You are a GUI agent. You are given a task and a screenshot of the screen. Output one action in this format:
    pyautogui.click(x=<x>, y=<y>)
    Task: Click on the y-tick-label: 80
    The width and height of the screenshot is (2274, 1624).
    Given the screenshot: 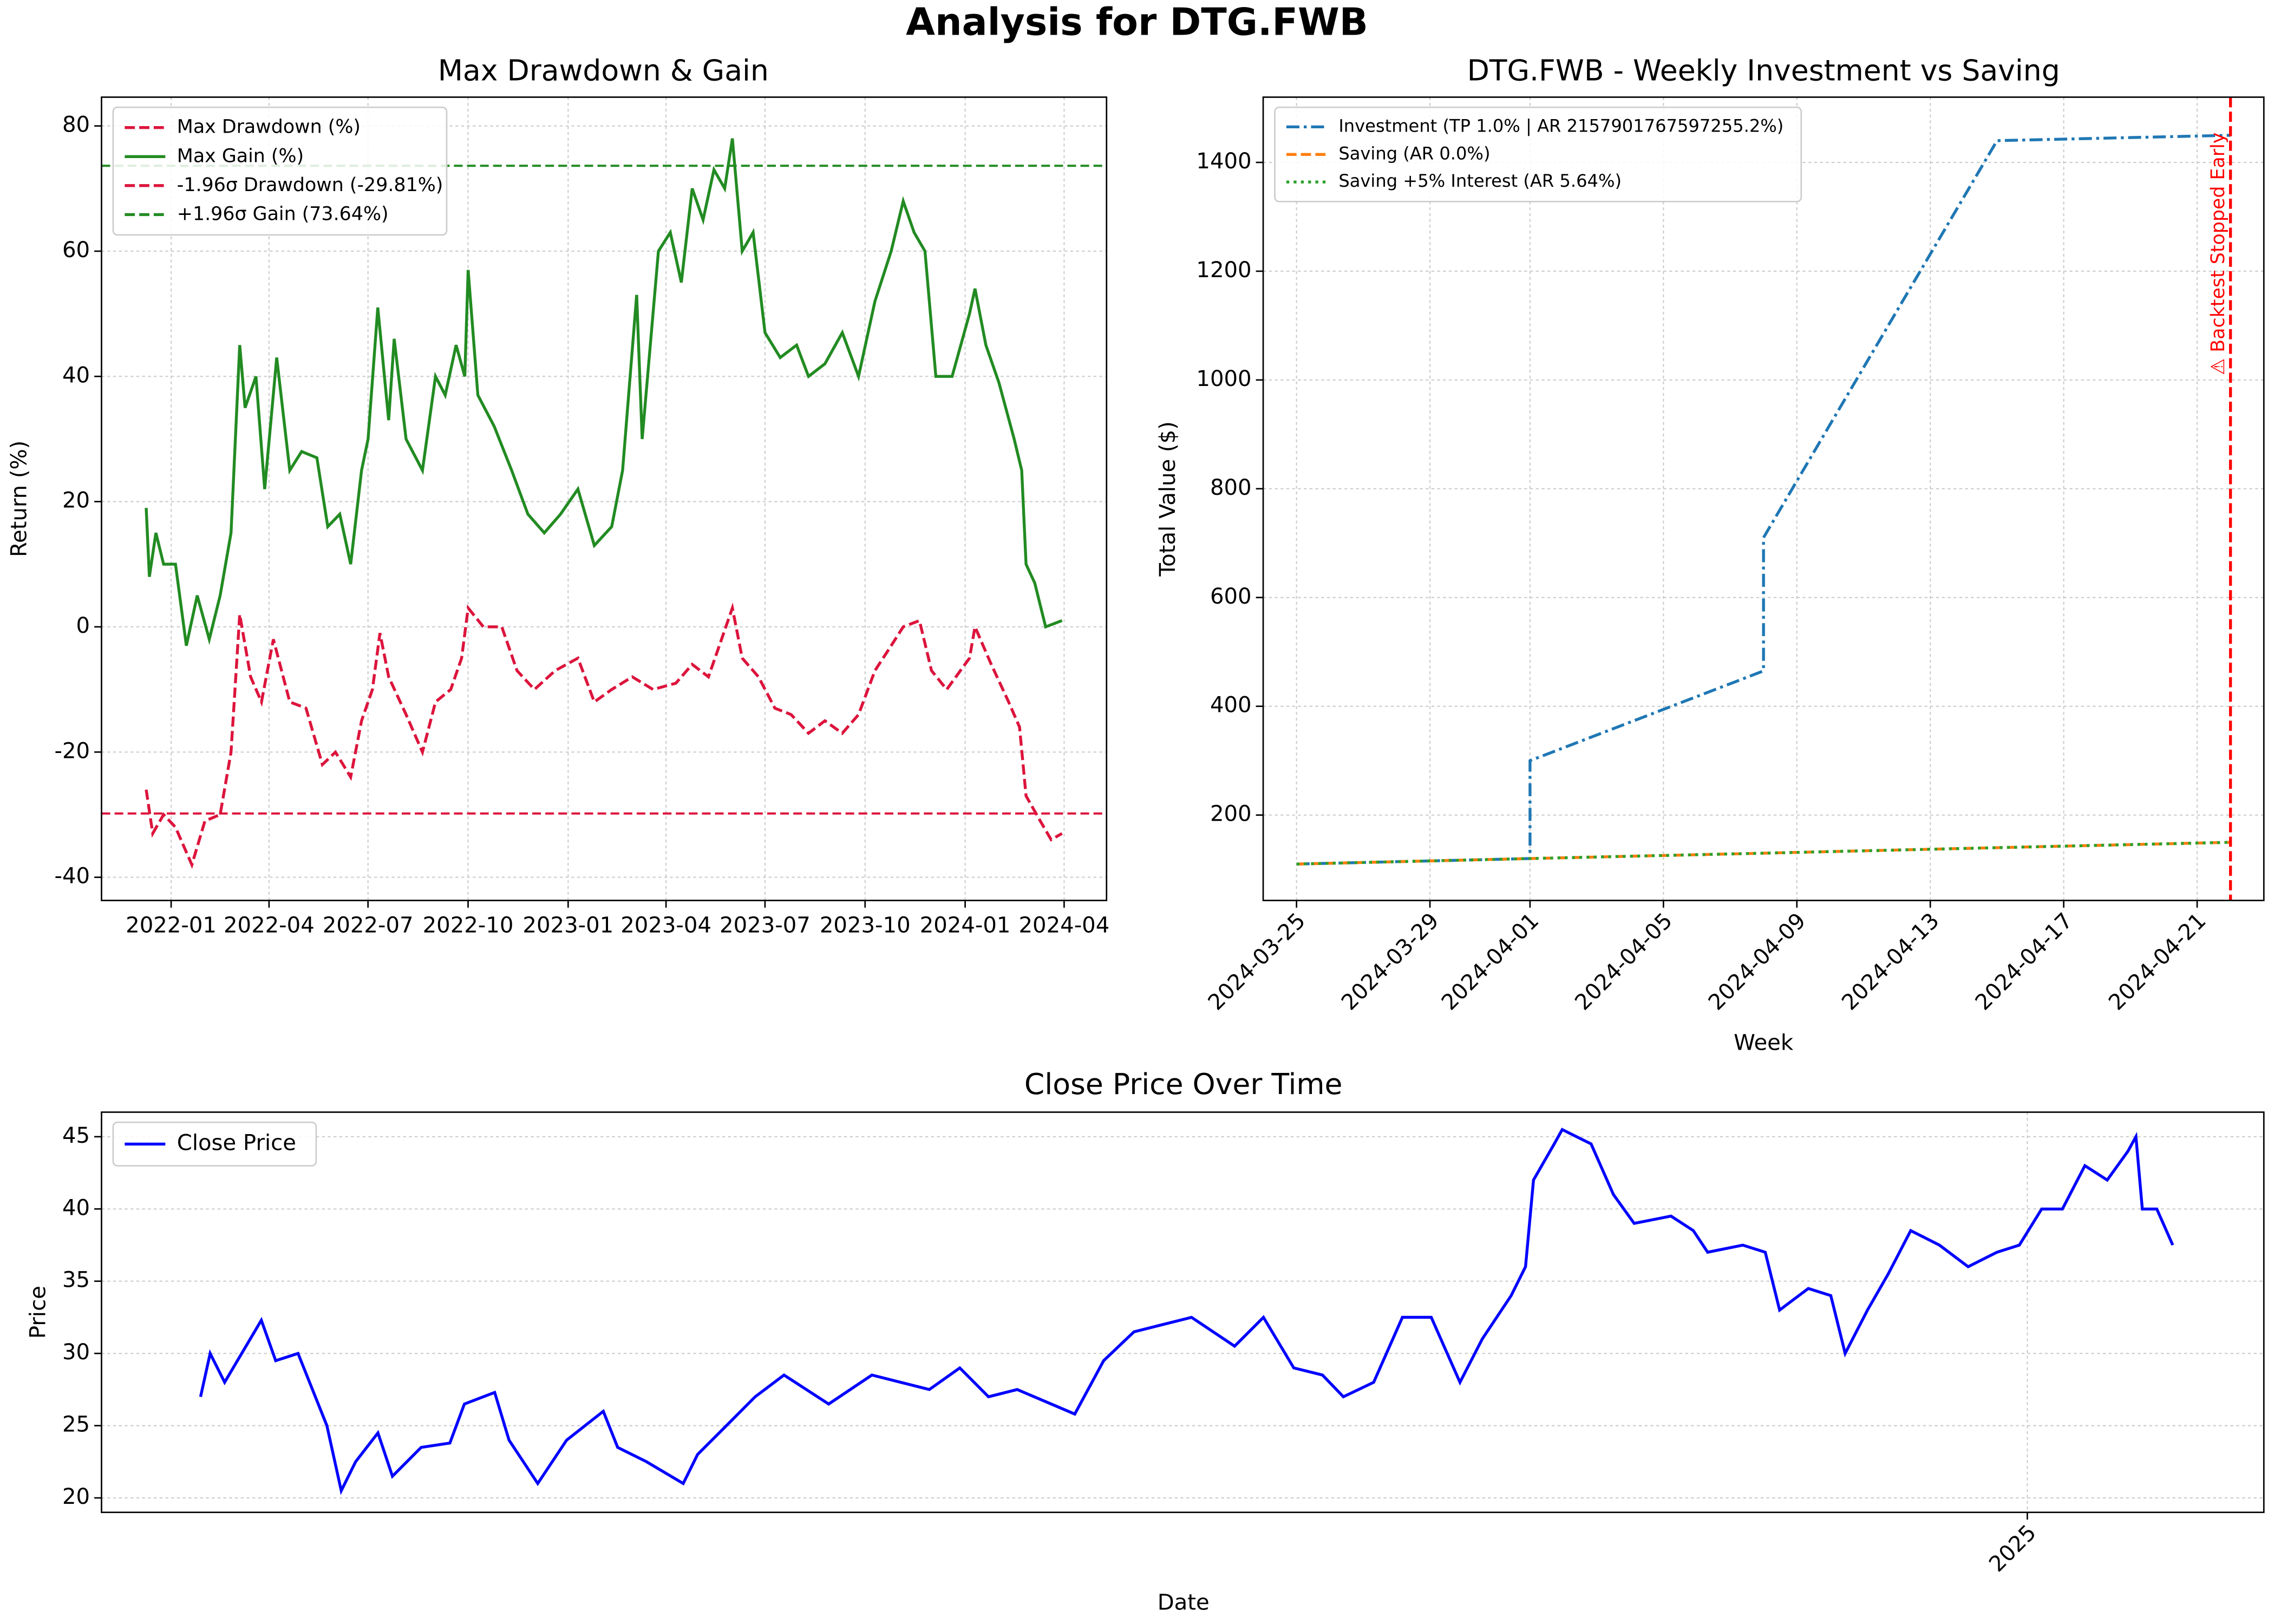 What is the action you would take?
    pyautogui.click(x=76, y=125)
    